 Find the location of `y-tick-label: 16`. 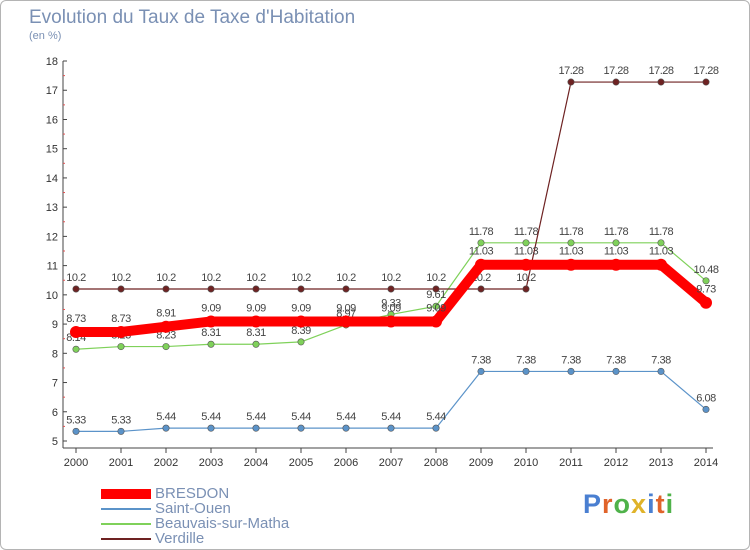

y-tick-label: 16 is located at coordinates (52, 120).